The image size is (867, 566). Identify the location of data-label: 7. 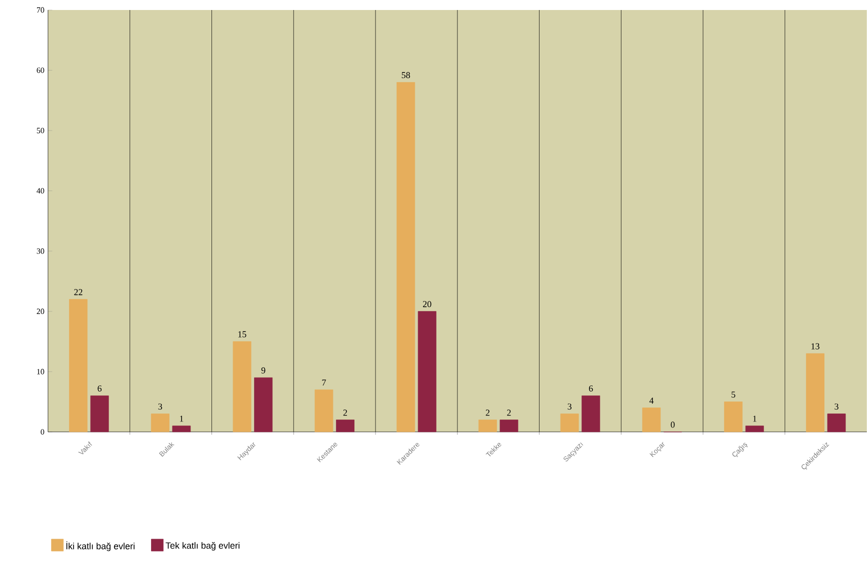
(324, 383).